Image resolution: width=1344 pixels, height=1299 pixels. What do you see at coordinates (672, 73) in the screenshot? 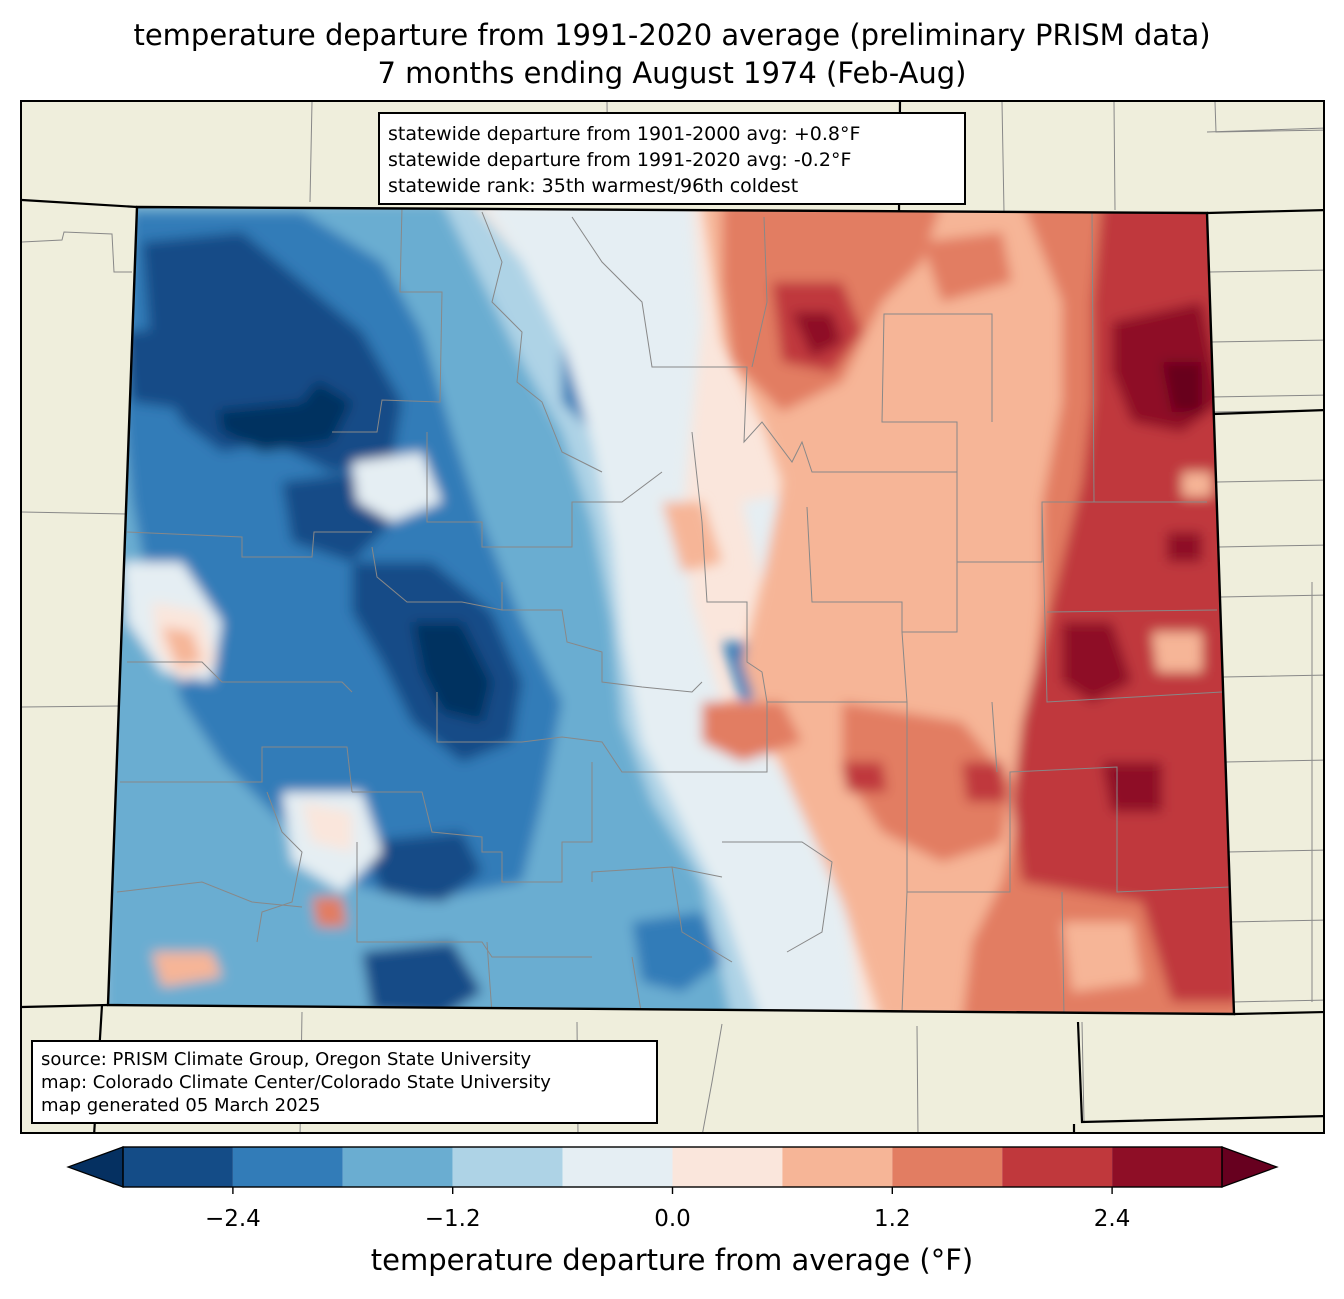
I see `map-title-line2: 7 months ending August 1974 (Feb-Aug)` at bounding box center [672, 73].